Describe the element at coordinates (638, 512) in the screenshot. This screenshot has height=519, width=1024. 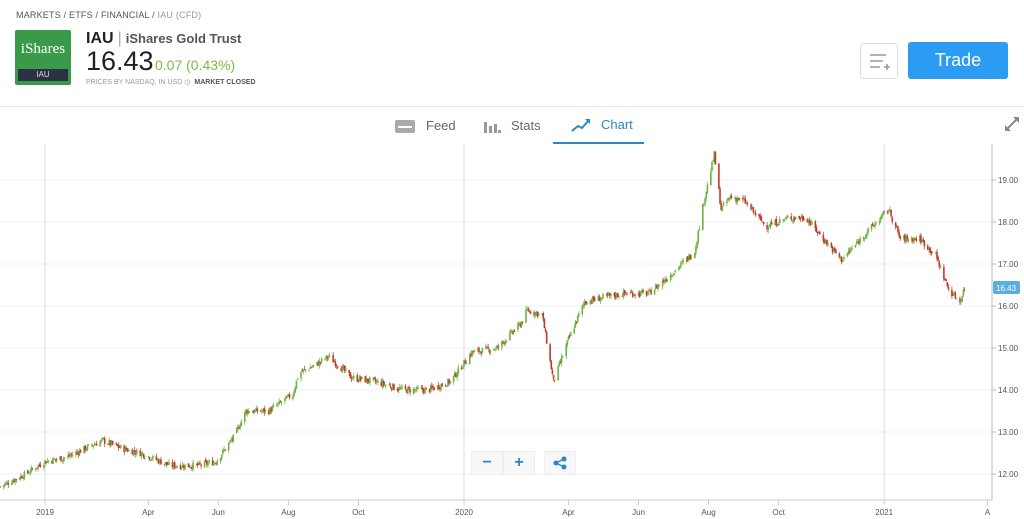
I see `x-tick-label: Jun` at that location.